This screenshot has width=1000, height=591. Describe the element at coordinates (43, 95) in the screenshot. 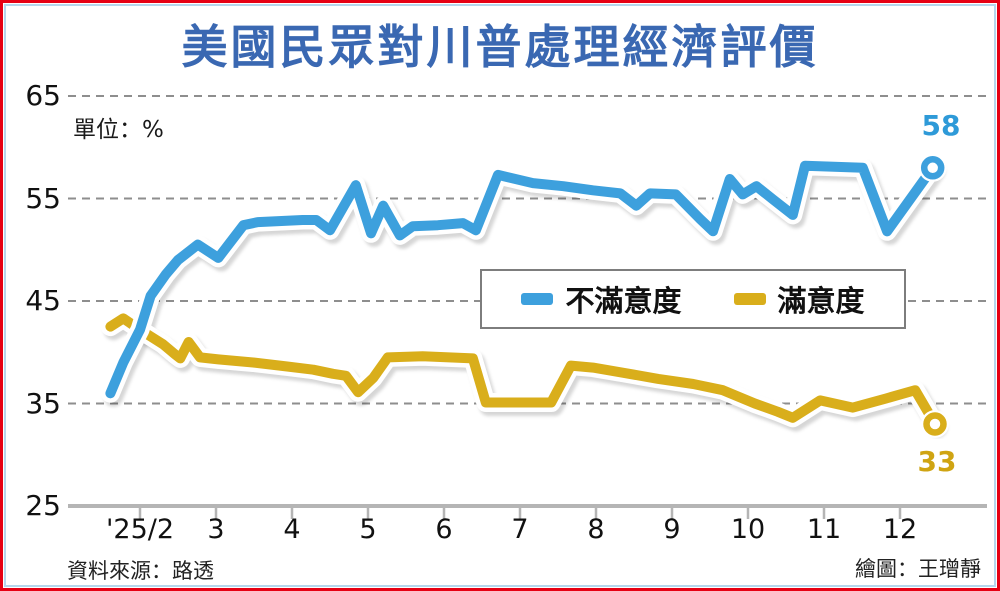

I see `y-axis-tick-label: 65` at that location.